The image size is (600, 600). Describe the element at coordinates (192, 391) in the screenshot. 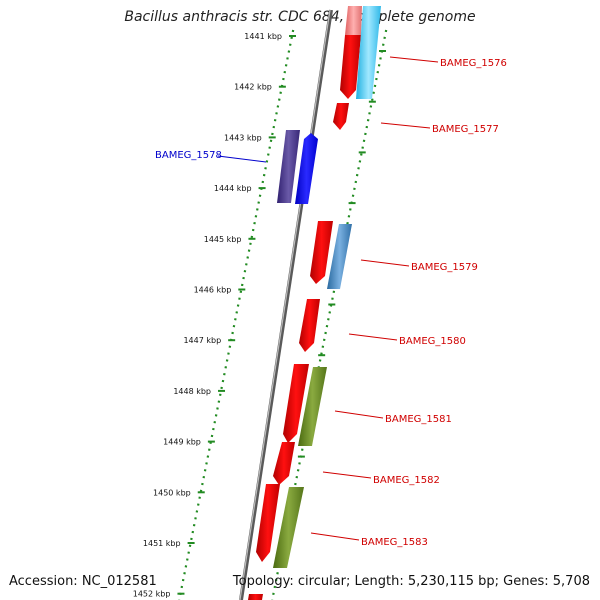

I see `kbp-label: 1448 kbp` at that location.